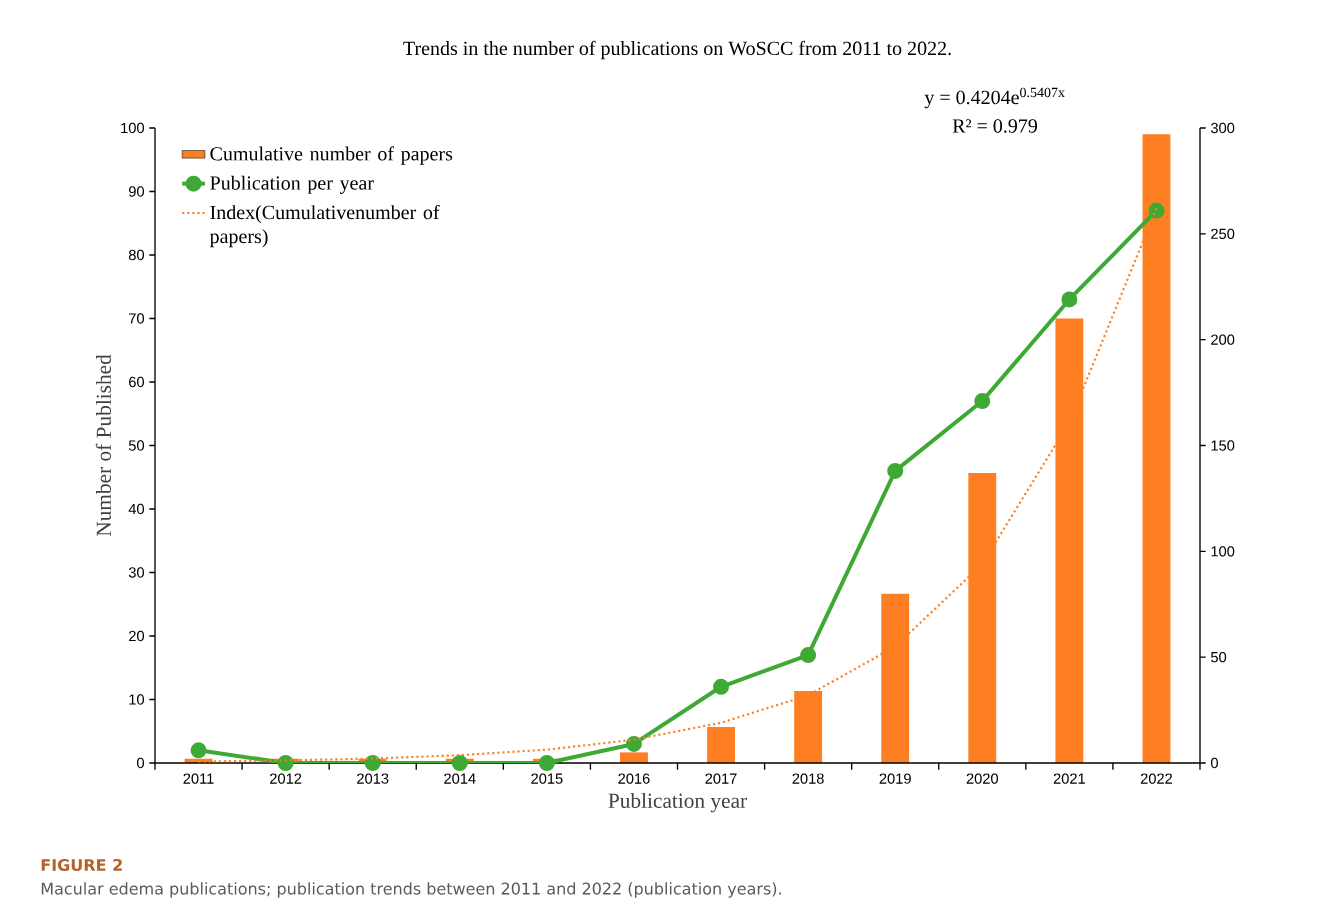 Image resolution: width=1329 pixels, height=923 pixels. I want to click on y-tick-label: 10, so click(137, 699).